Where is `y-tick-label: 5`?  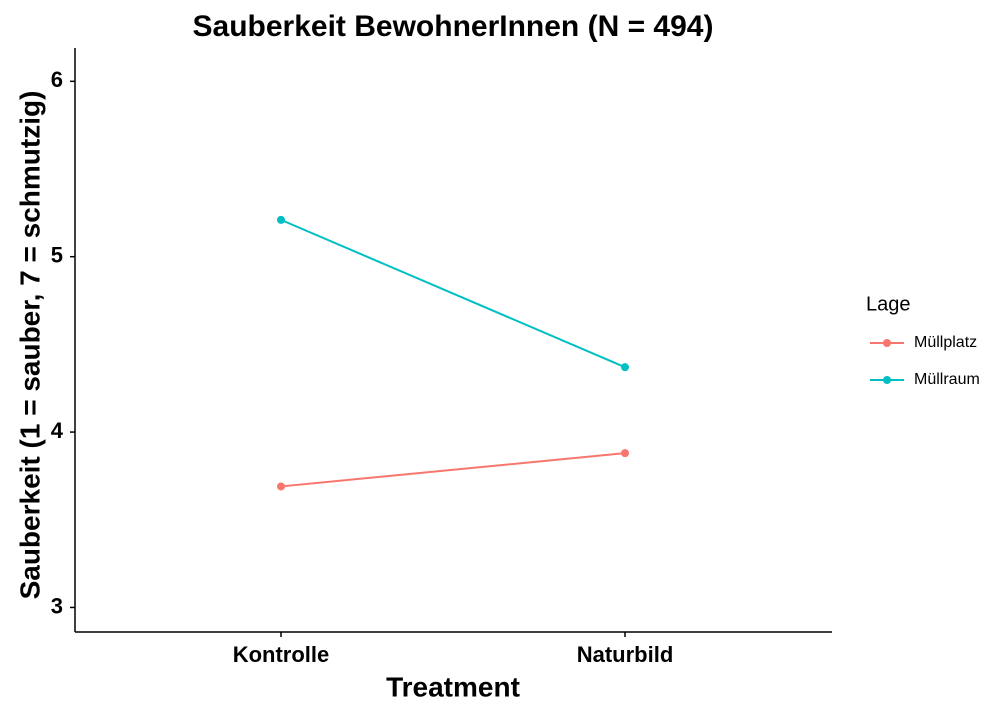
y-tick-label: 5 is located at coordinates (57, 255).